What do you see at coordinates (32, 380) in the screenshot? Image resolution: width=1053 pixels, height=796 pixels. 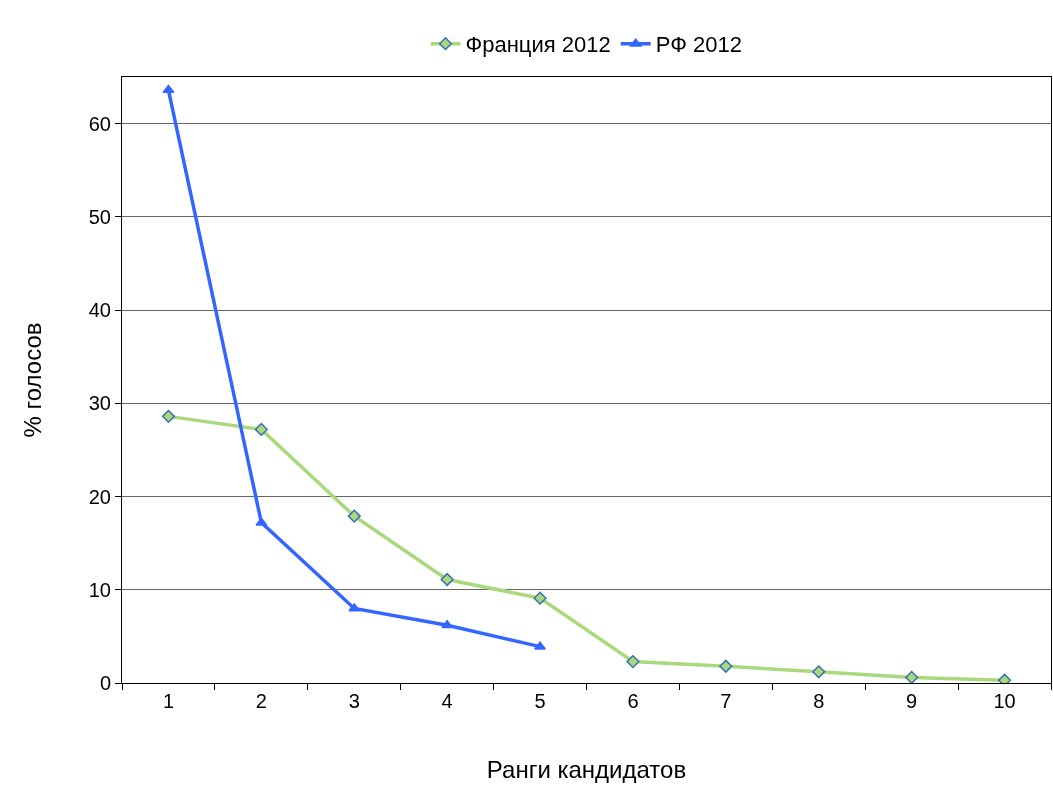 I see `y-axis-title: % голосов` at bounding box center [32, 380].